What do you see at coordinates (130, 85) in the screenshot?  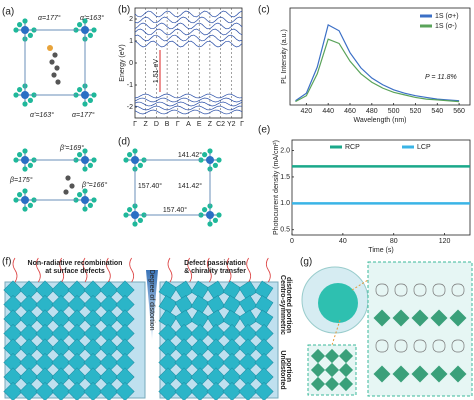 I see `y-tick-label: -1` at bounding box center [130, 85].